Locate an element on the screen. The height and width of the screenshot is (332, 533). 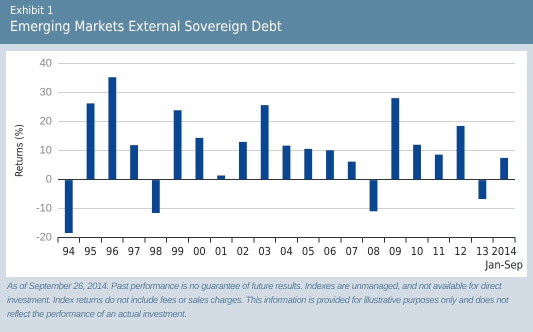
chart-subtitle: Emerging Markets External Sovereign Debt is located at coordinates (146, 27).